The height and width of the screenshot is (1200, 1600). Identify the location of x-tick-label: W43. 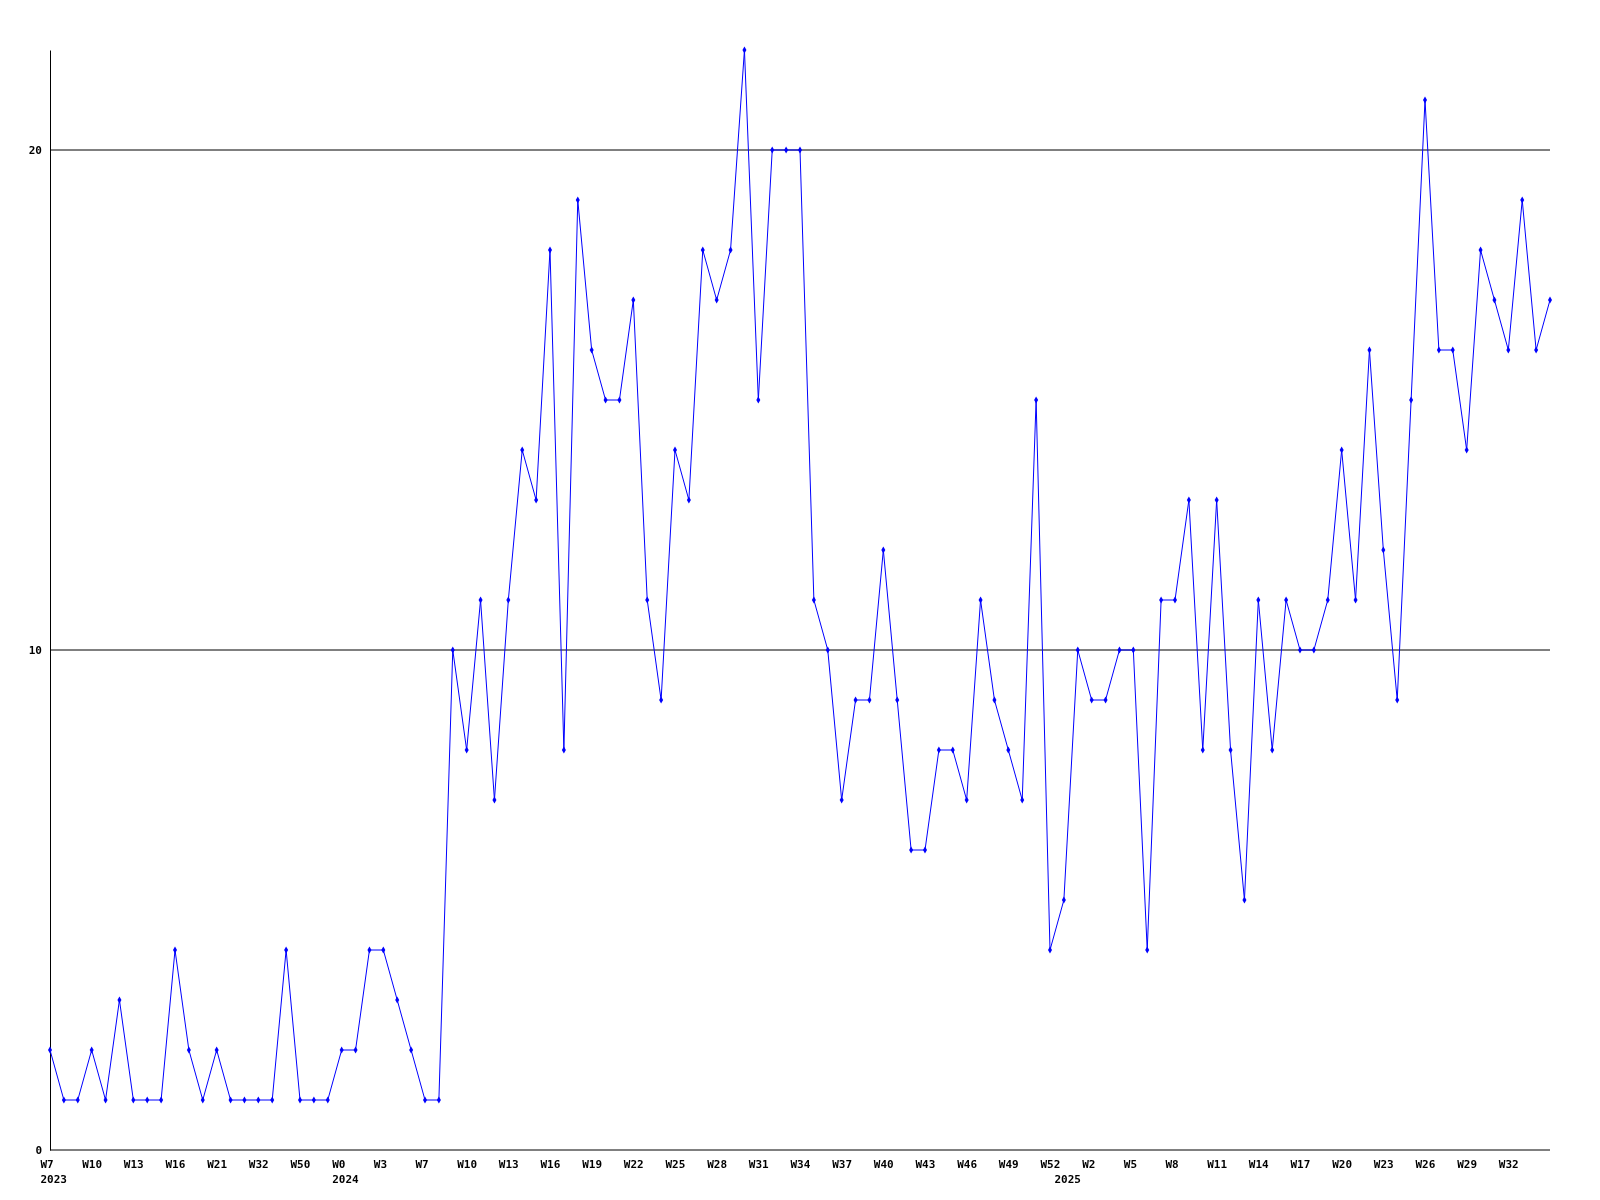
(925, 1164).